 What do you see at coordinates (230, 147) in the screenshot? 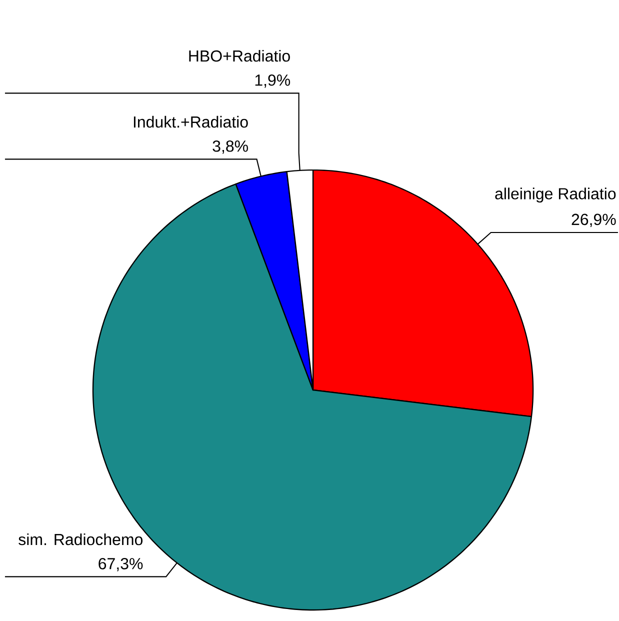
I see `data-label: 3,8%` at bounding box center [230, 147].